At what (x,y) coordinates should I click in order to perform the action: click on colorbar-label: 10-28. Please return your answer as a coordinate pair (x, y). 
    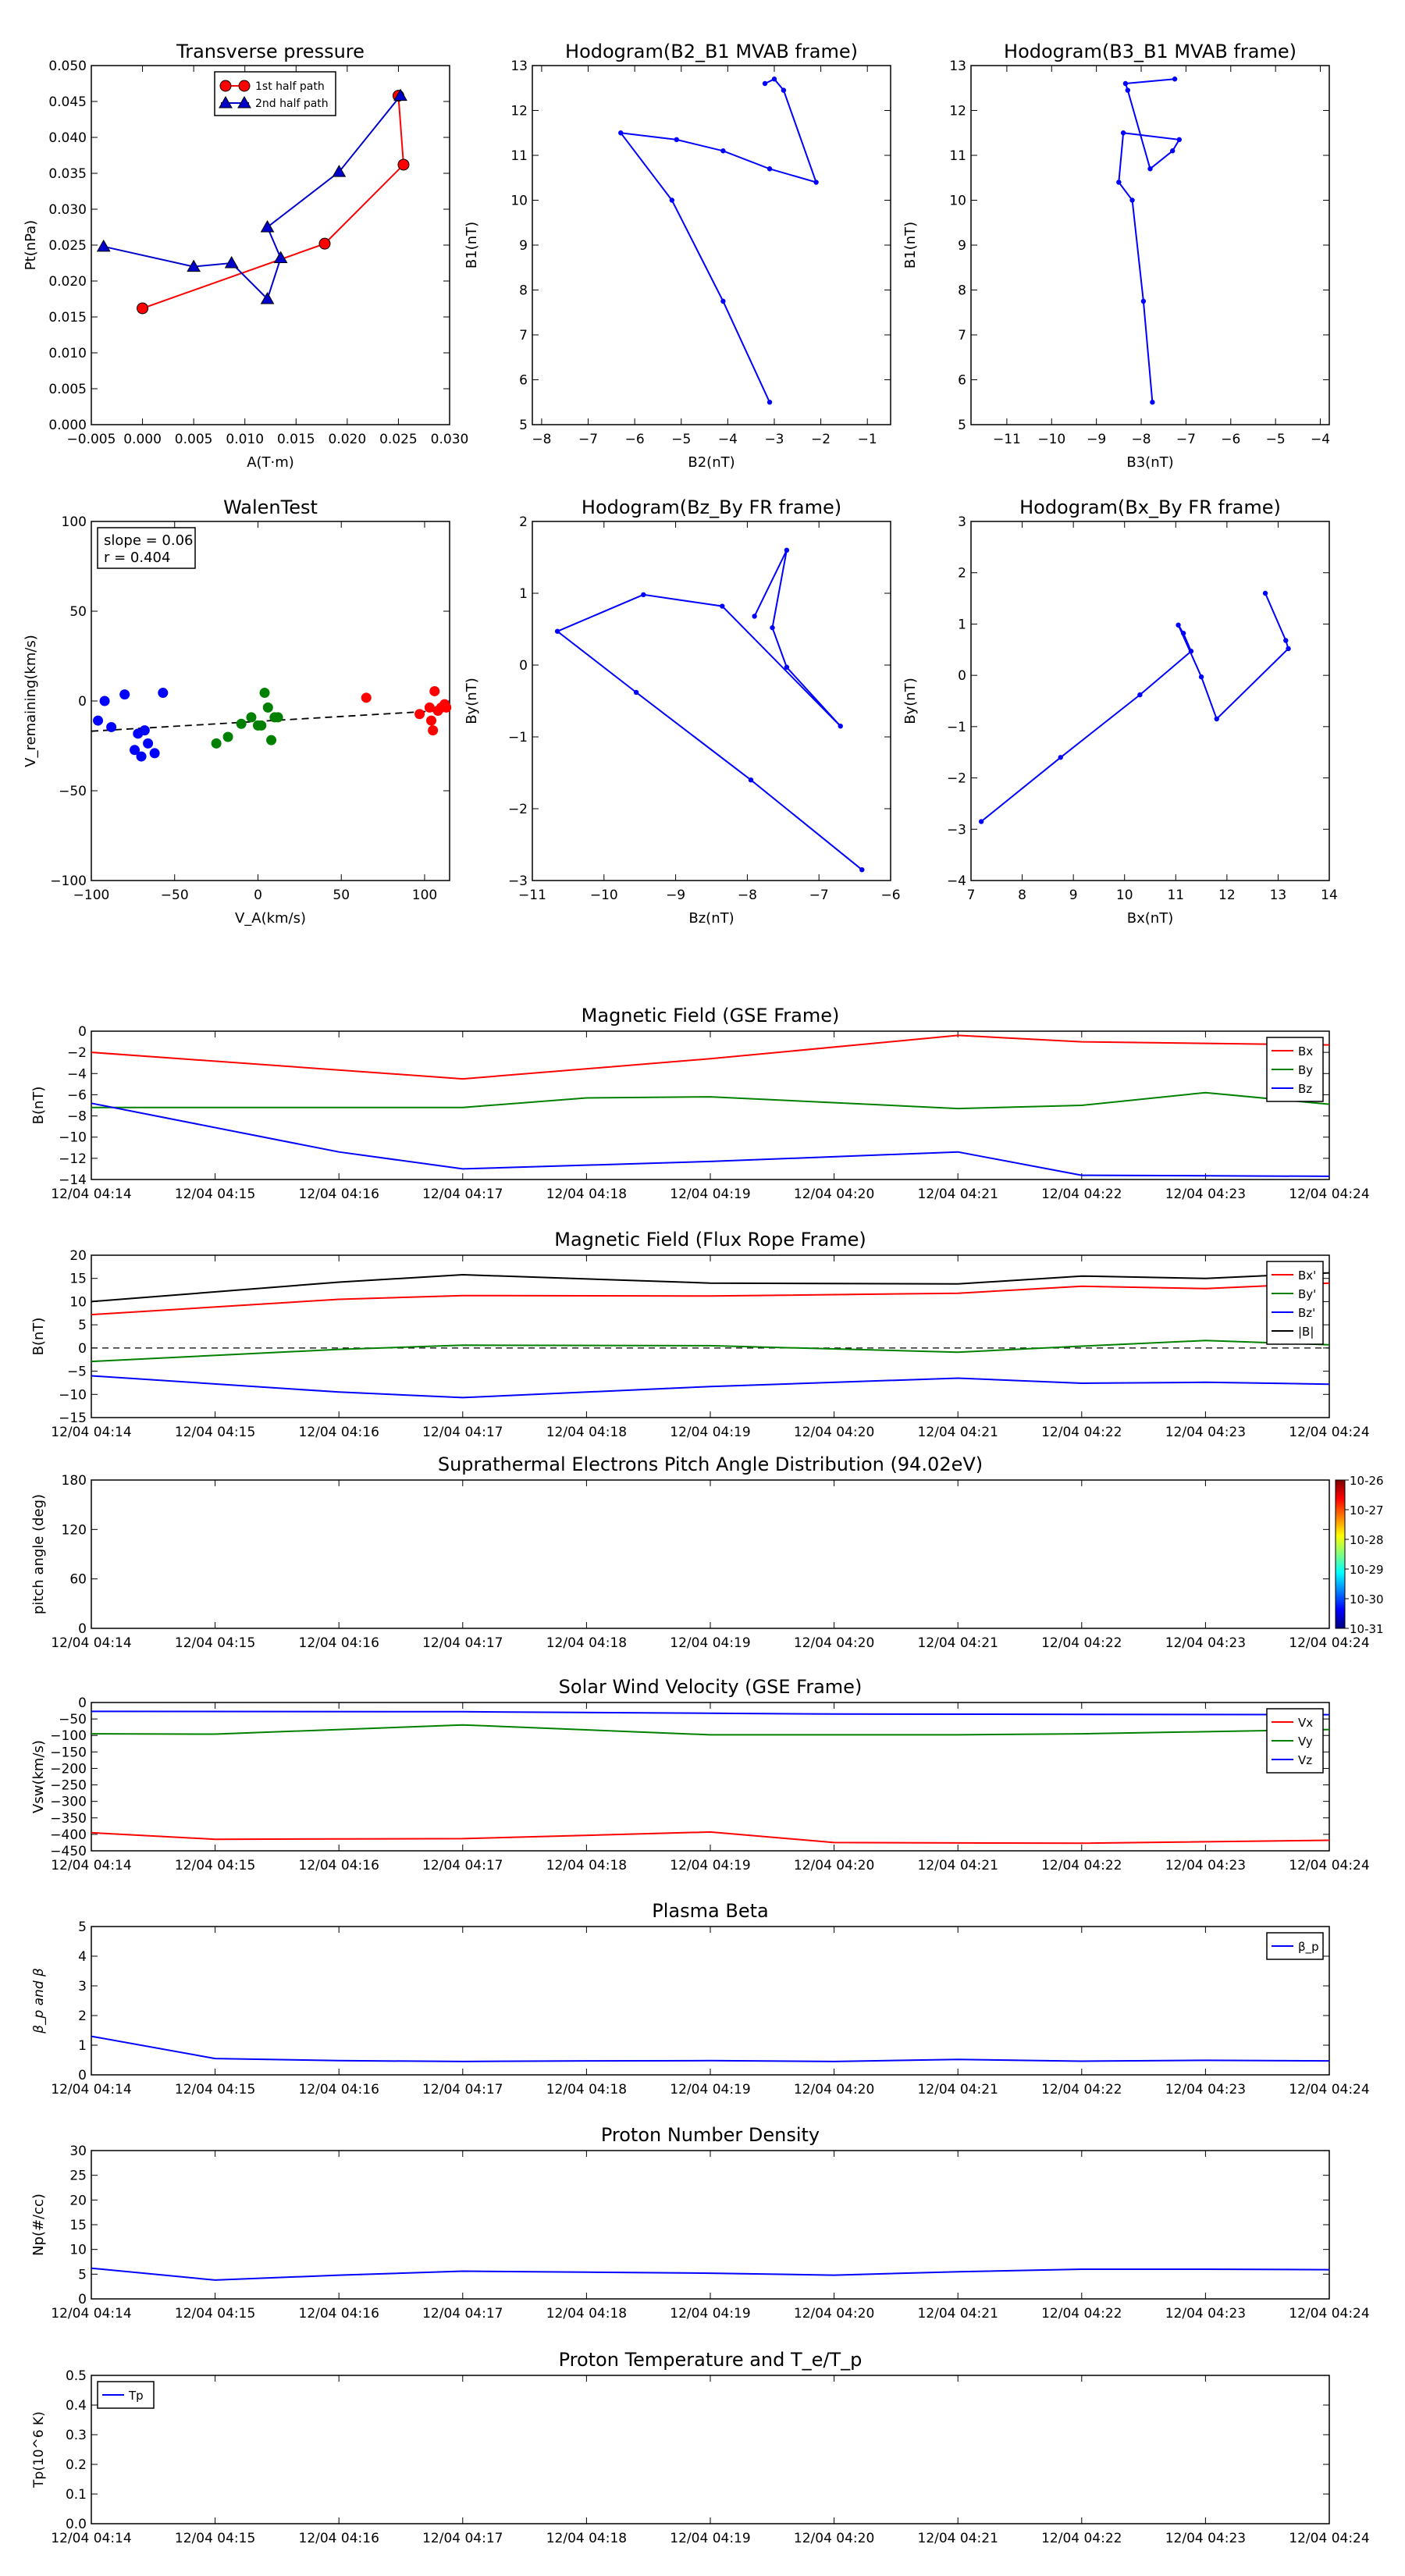
    Looking at the image, I should click on (1367, 1540).